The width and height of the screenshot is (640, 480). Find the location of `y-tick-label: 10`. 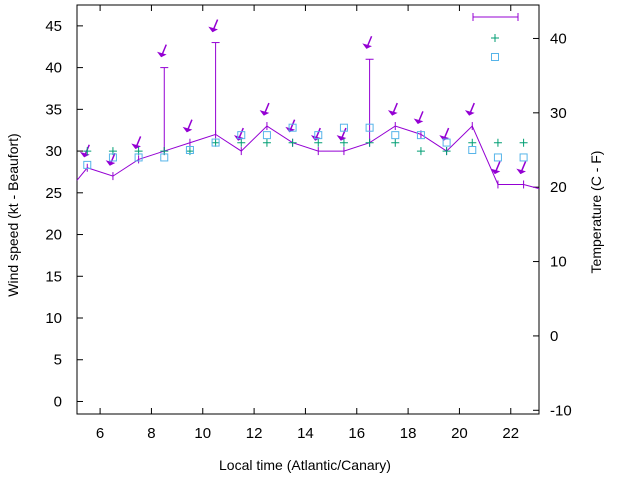

y-tick-label: 10 is located at coordinates (53, 318).